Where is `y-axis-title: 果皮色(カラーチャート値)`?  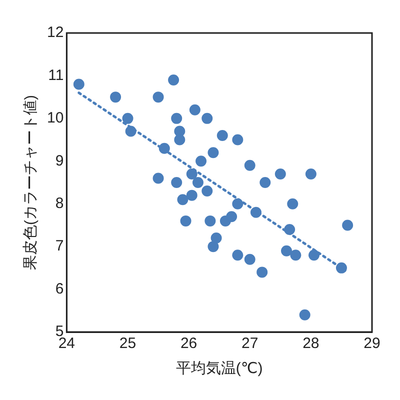
y-axis-title: 果皮色(カラーチャート値) is located at coordinates (31, 182).